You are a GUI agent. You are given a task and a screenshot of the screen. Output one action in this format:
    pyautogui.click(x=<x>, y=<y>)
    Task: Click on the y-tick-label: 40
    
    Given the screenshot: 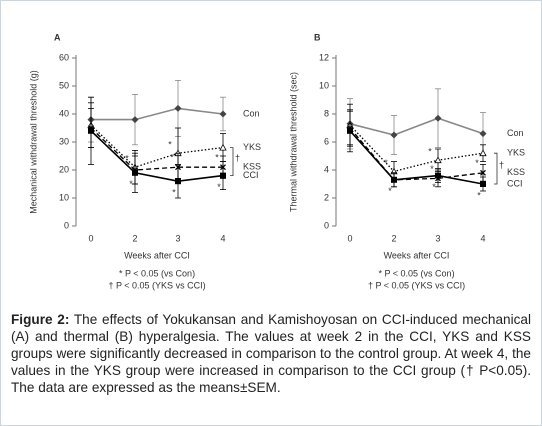 What is the action you would take?
    pyautogui.click(x=64, y=113)
    